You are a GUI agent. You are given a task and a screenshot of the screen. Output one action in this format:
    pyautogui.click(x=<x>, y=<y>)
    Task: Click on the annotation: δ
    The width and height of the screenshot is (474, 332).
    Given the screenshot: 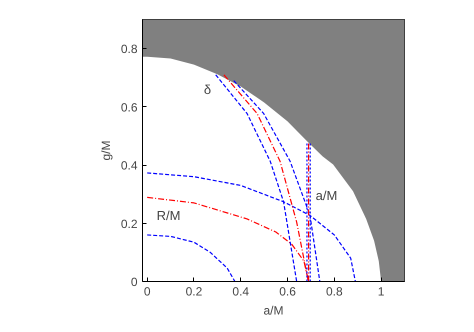 What is the action you would take?
    pyautogui.click(x=208, y=89)
    